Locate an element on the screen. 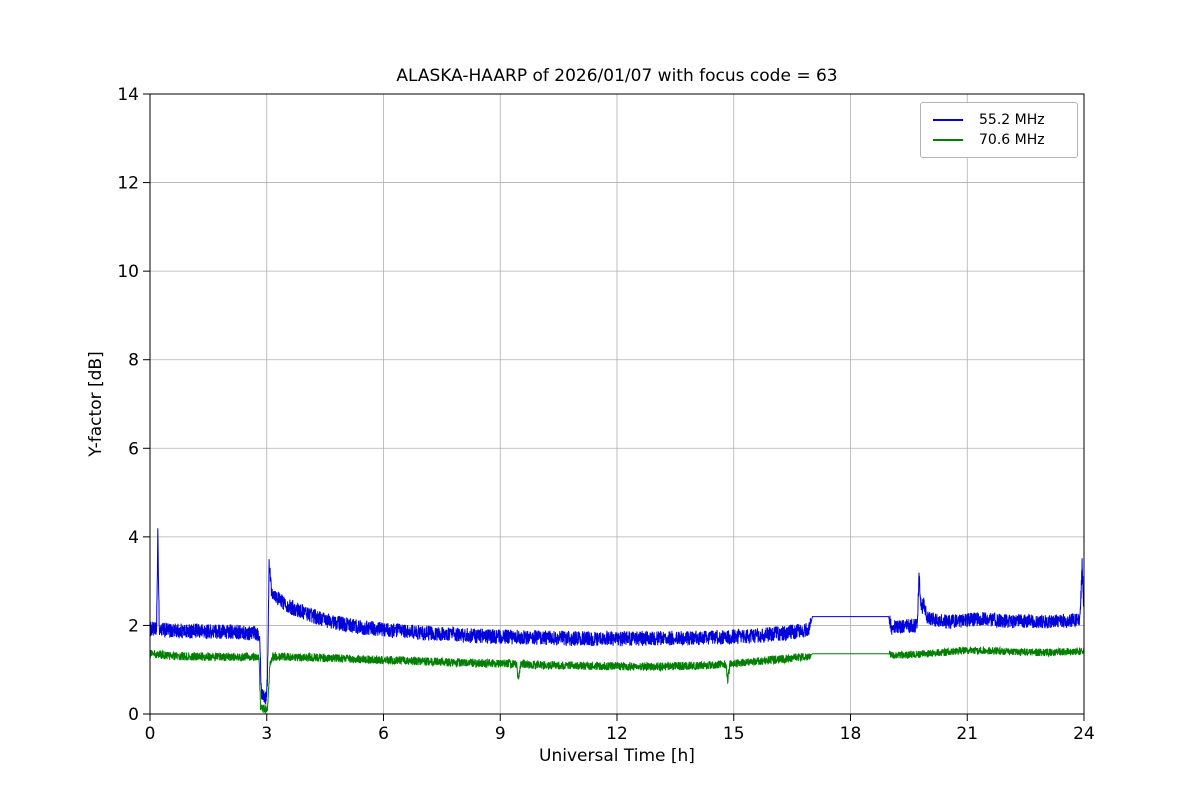  y-tick-label: 4 is located at coordinates (133, 538).